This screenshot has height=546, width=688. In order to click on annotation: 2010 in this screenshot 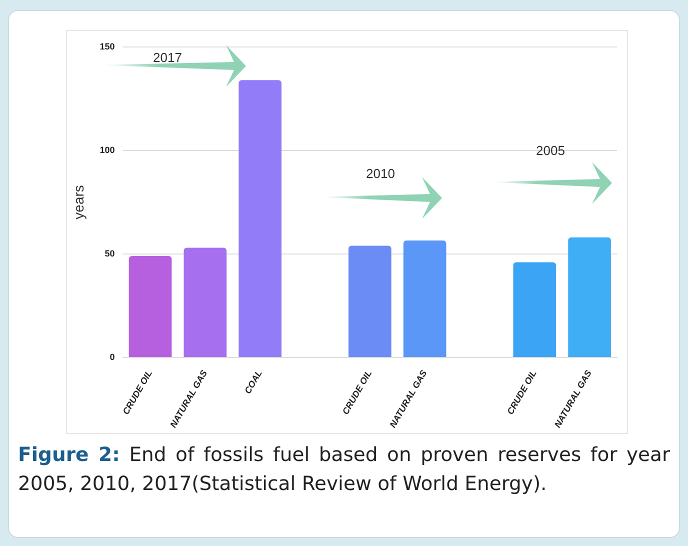, I will do `click(380, 173)`.